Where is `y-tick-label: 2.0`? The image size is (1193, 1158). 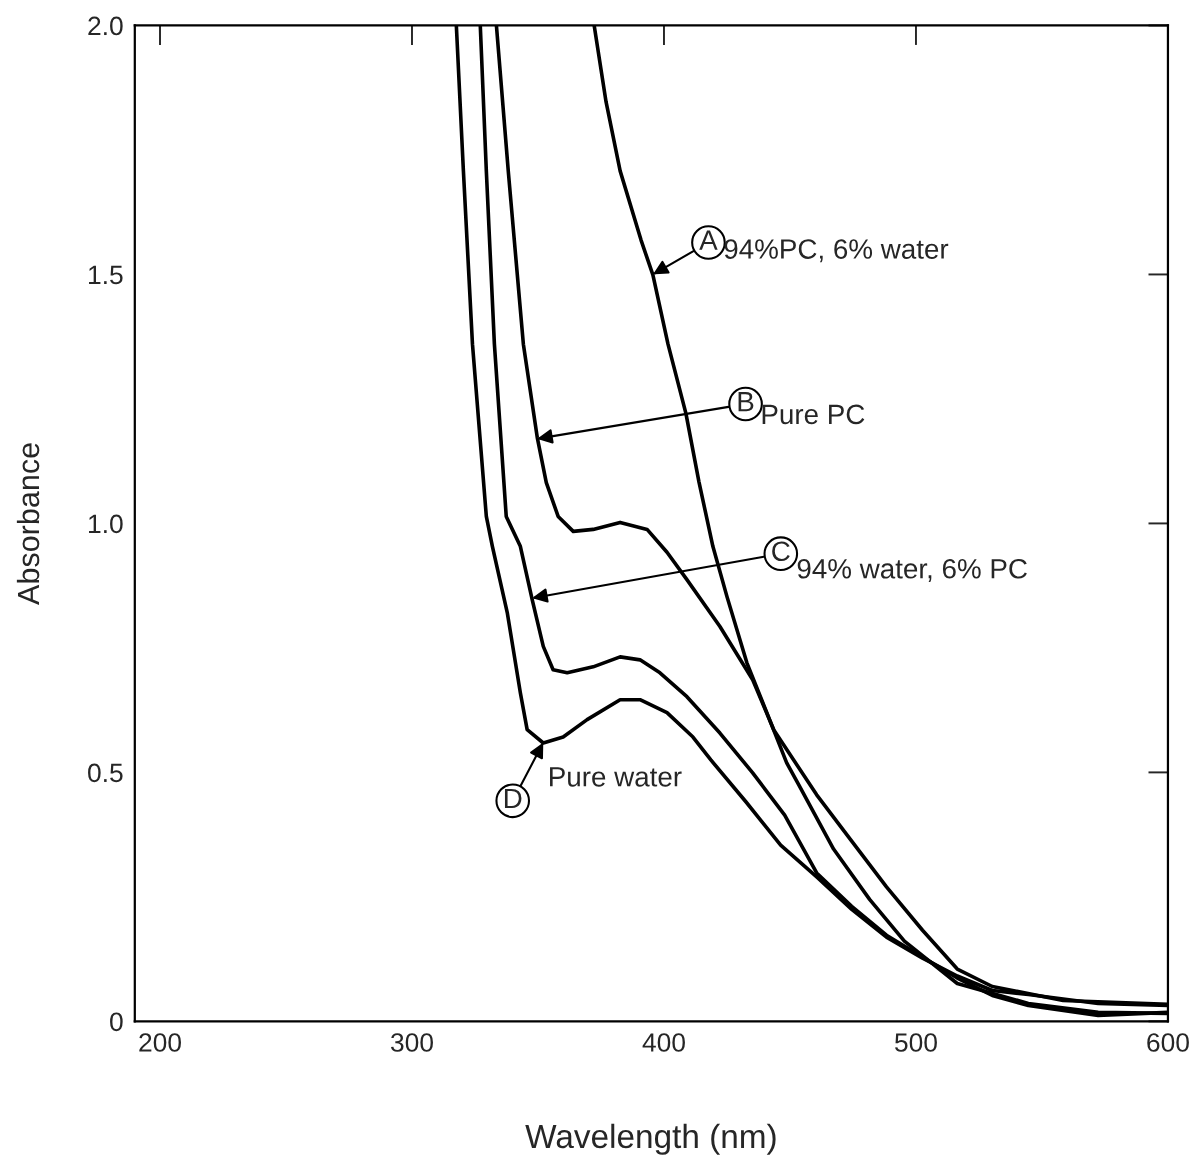
y-tick-label: 2.0 is located at coordinates (105, 26).